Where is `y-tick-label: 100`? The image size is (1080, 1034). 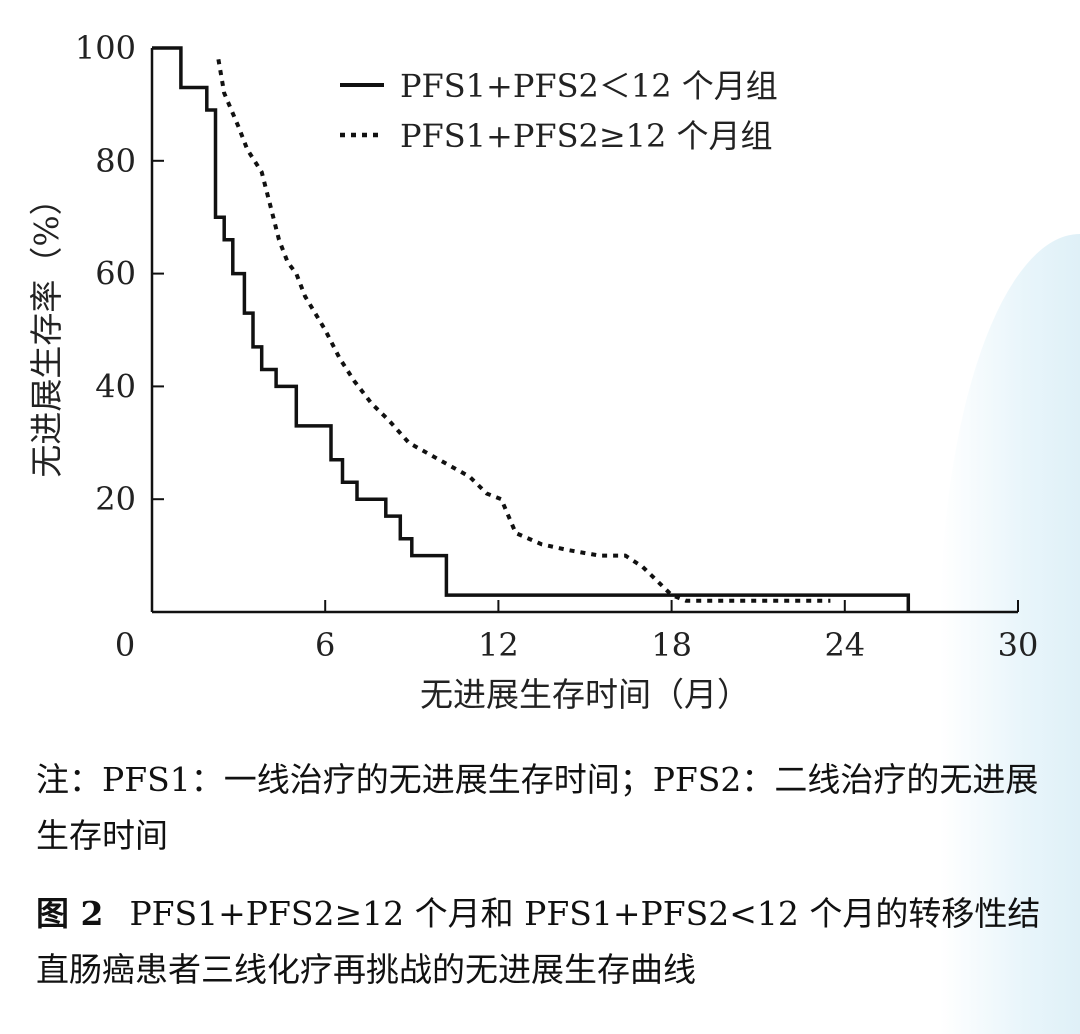 y-tick-label: 100 is located at coordinates (105, 48).